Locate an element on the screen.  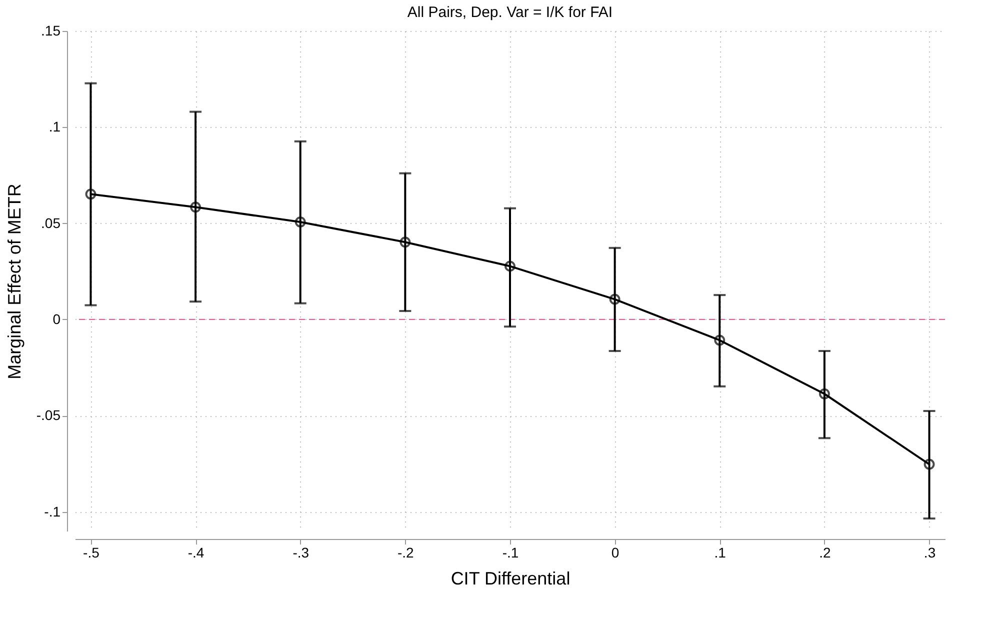
y-tick-label: -.05 is located at coordinates (48, 415).